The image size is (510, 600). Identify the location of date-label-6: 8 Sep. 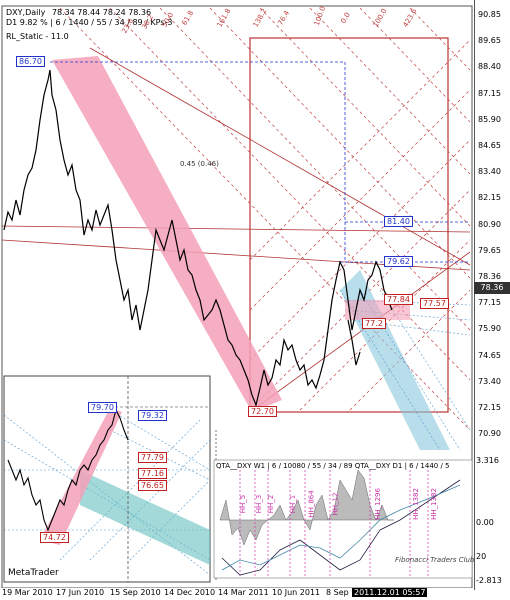
(337, 592).